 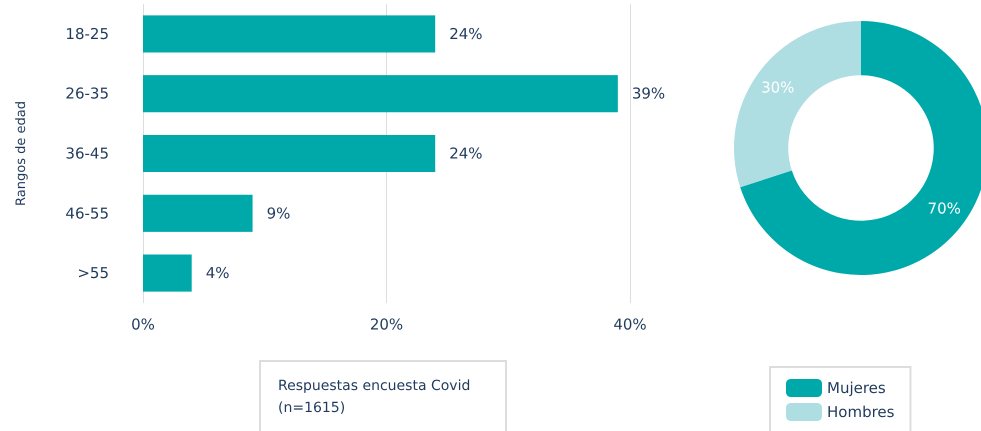 What do you see at coordinates (777, 87) in the screenshot?
I see `data-label: 30%` at bounding box center [777, 87].